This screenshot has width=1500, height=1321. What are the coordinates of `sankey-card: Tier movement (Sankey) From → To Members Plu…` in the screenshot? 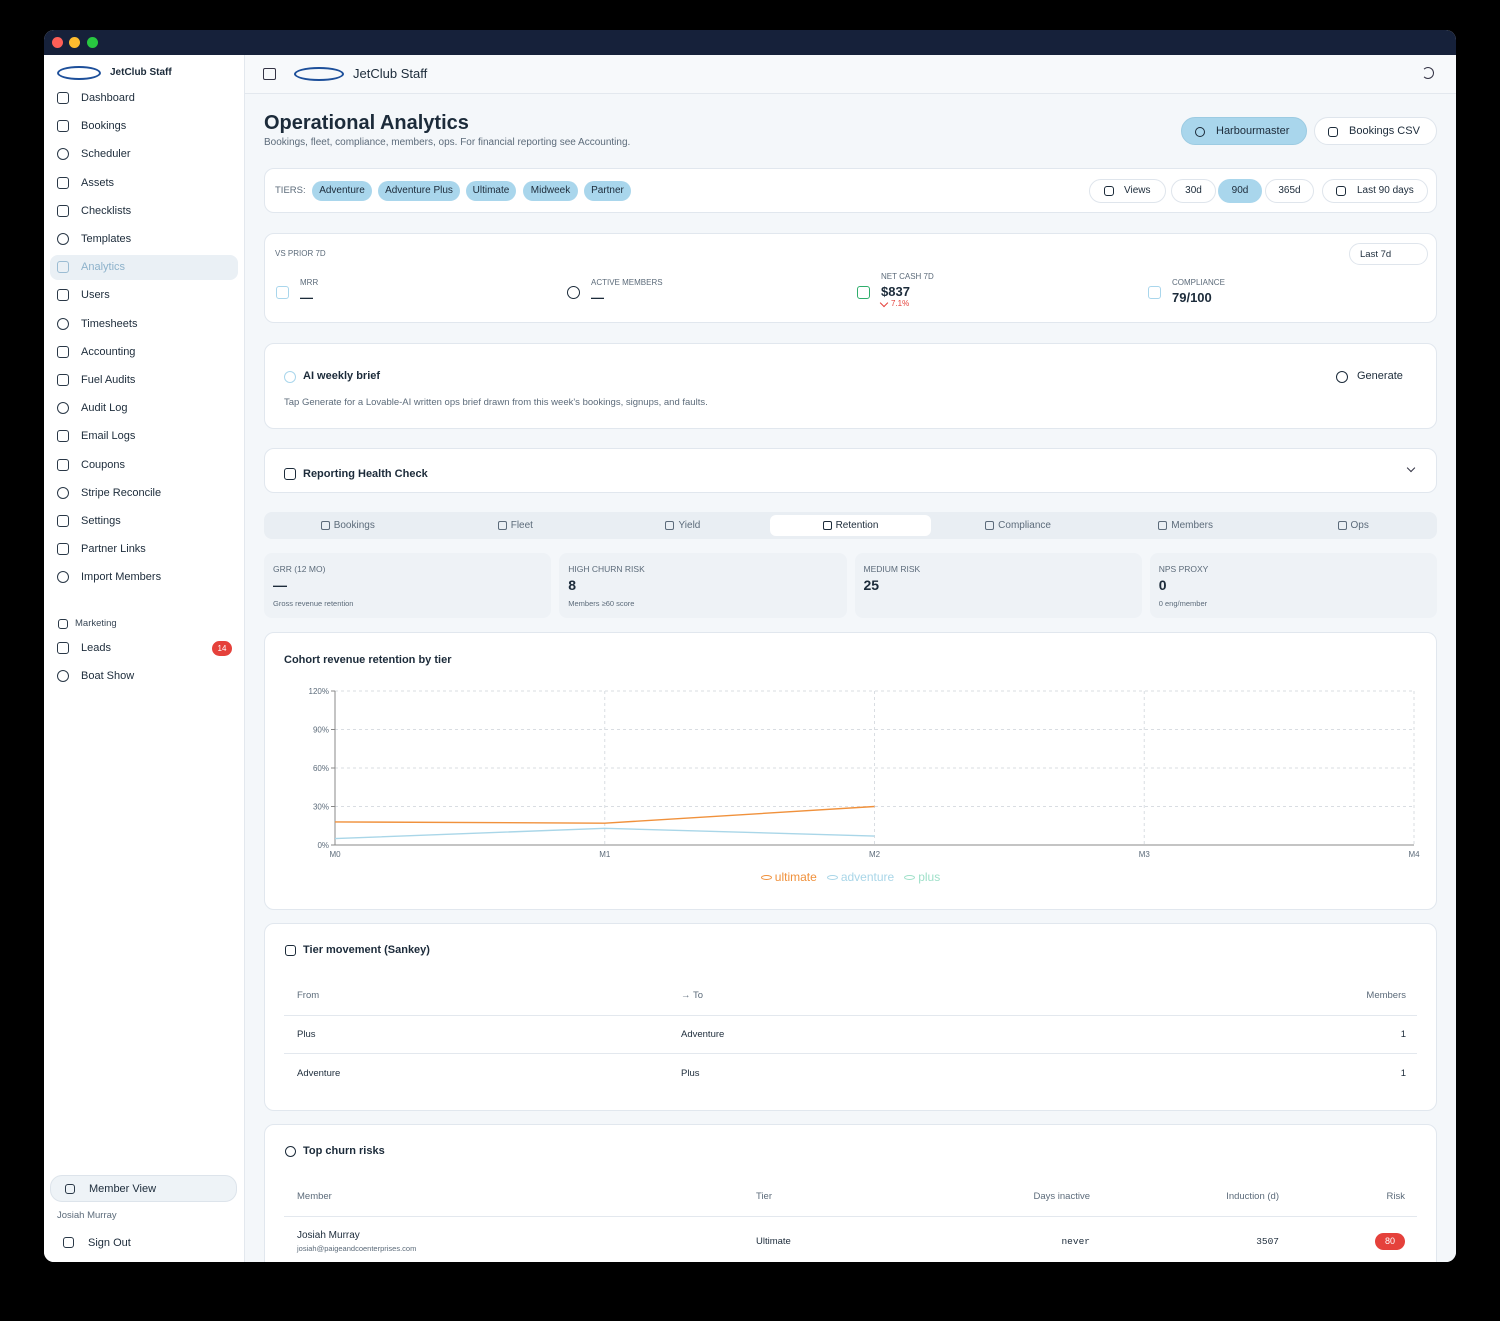 It's located at (850, 1017).